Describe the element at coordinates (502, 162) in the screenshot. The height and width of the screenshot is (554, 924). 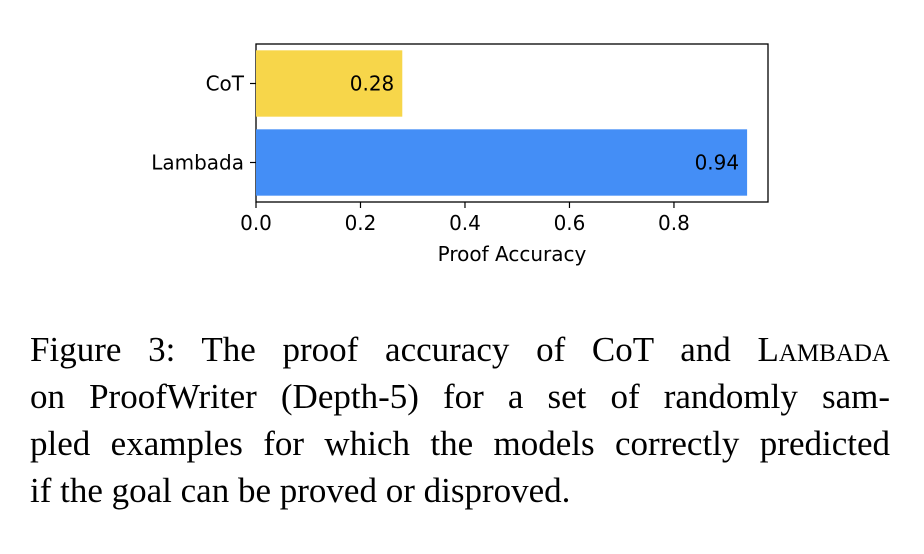
I see `bar-lambada` at that location.